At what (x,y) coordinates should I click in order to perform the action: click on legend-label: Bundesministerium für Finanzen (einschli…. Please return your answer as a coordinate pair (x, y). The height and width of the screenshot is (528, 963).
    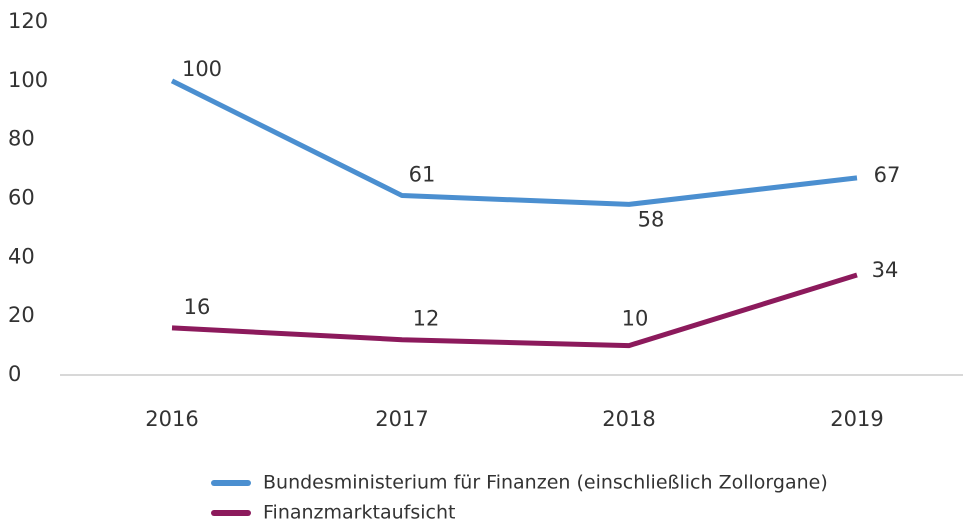
    Looking at the image, I should click on (545, 483).